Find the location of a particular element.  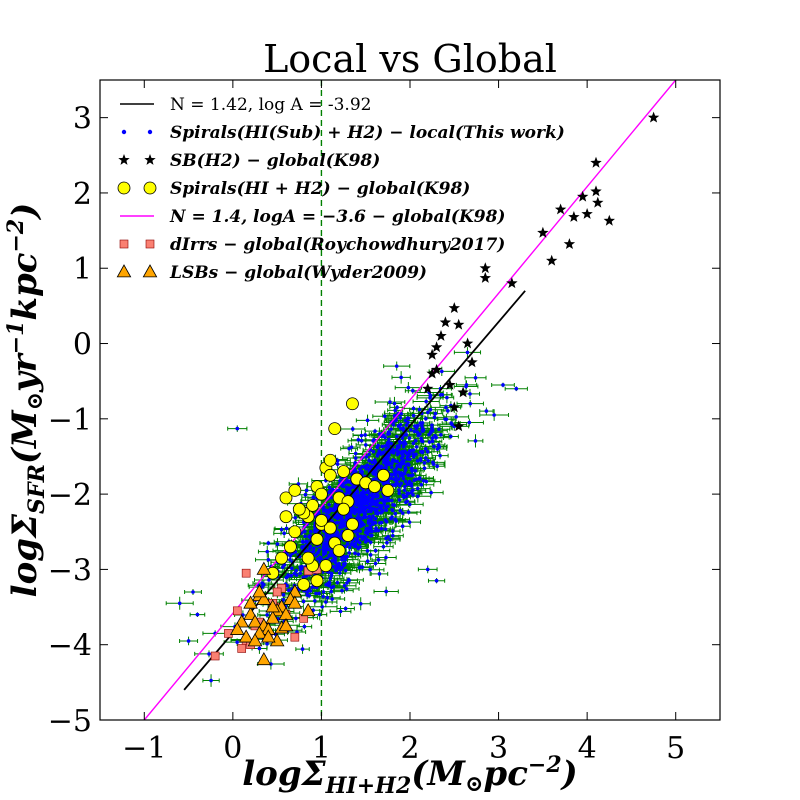

legend-entry-label: Spirals(HI(Sub) + H2) − local(This work) is located at coordinates (367, 133).